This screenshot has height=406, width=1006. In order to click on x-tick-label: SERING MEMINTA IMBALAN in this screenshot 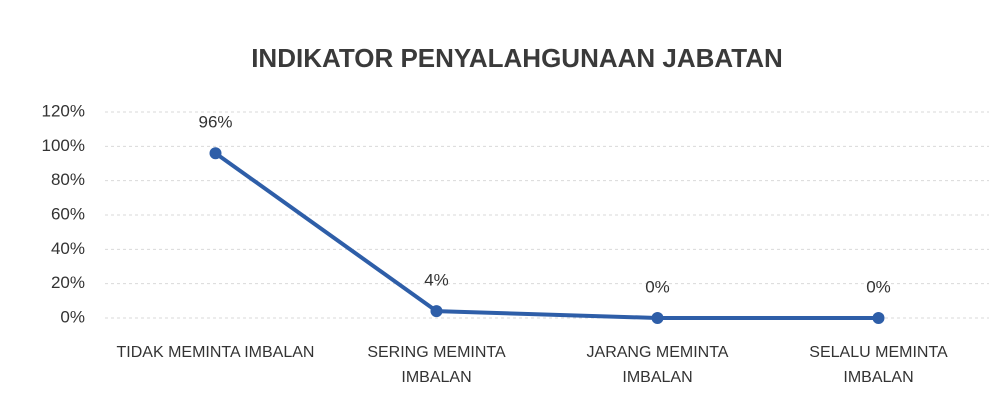, I will do `click(436, 365)`.